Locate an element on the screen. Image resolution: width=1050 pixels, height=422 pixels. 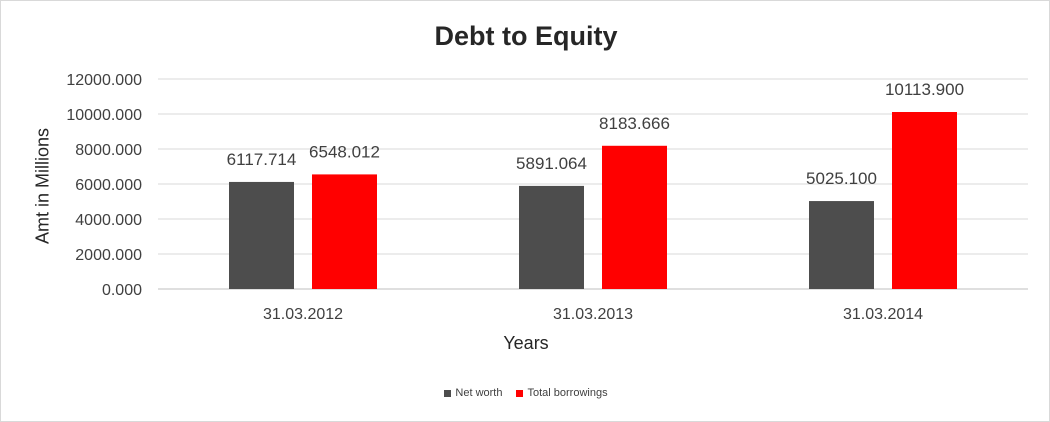
y-tick-label: 6000.000 is located at coordinates (108, 185).